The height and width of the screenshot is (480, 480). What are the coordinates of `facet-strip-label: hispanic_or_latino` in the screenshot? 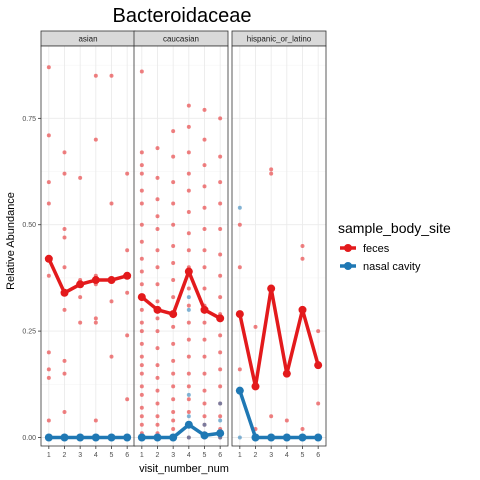 It's located at (279, 39).